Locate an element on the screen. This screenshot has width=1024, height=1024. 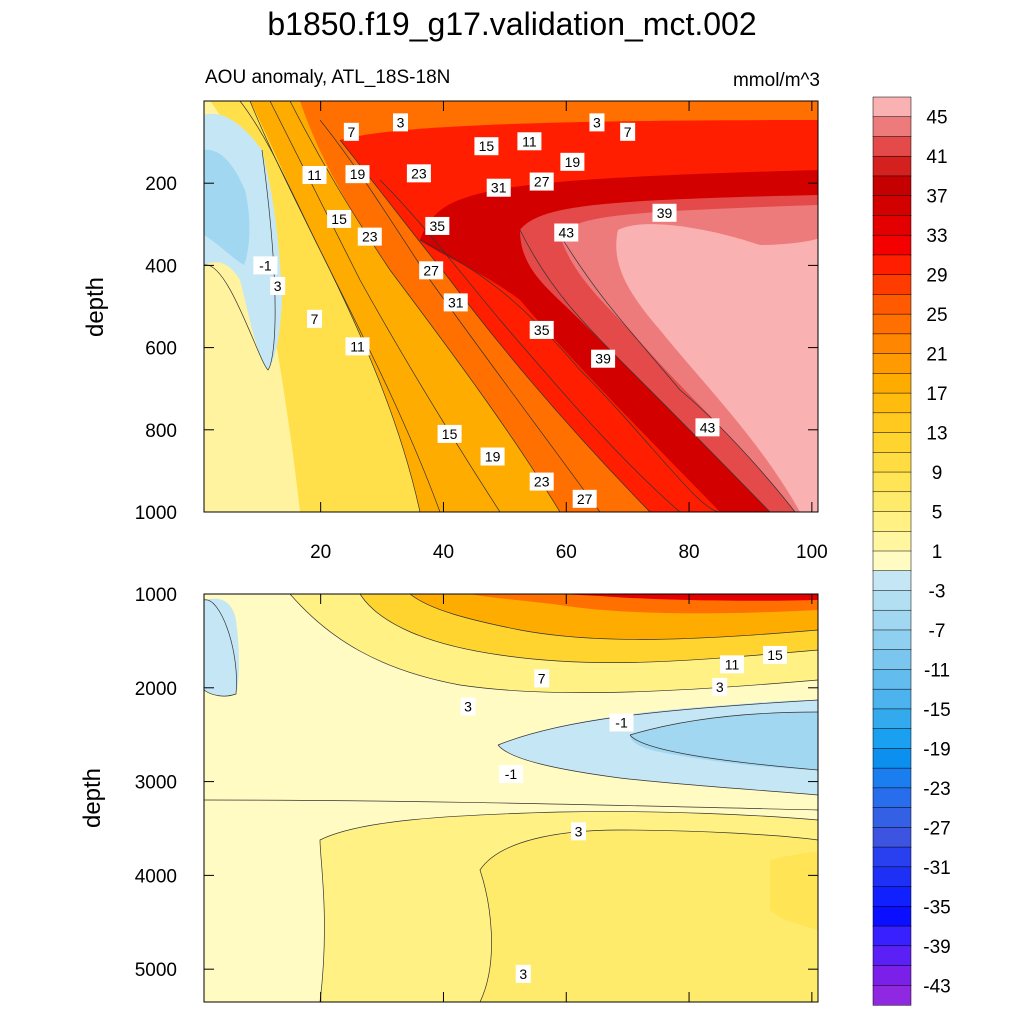
contour-label: 31 is located at coordinates (499, 188).